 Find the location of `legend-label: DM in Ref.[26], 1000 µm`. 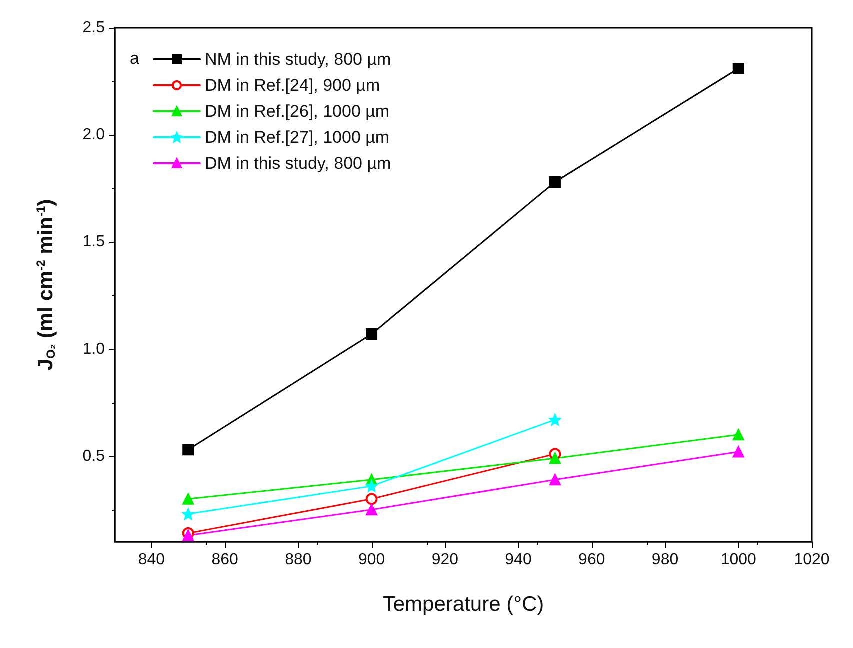

legend-label: DM in Ref.[26], 1000 µm is located at coordinates (297, 111).